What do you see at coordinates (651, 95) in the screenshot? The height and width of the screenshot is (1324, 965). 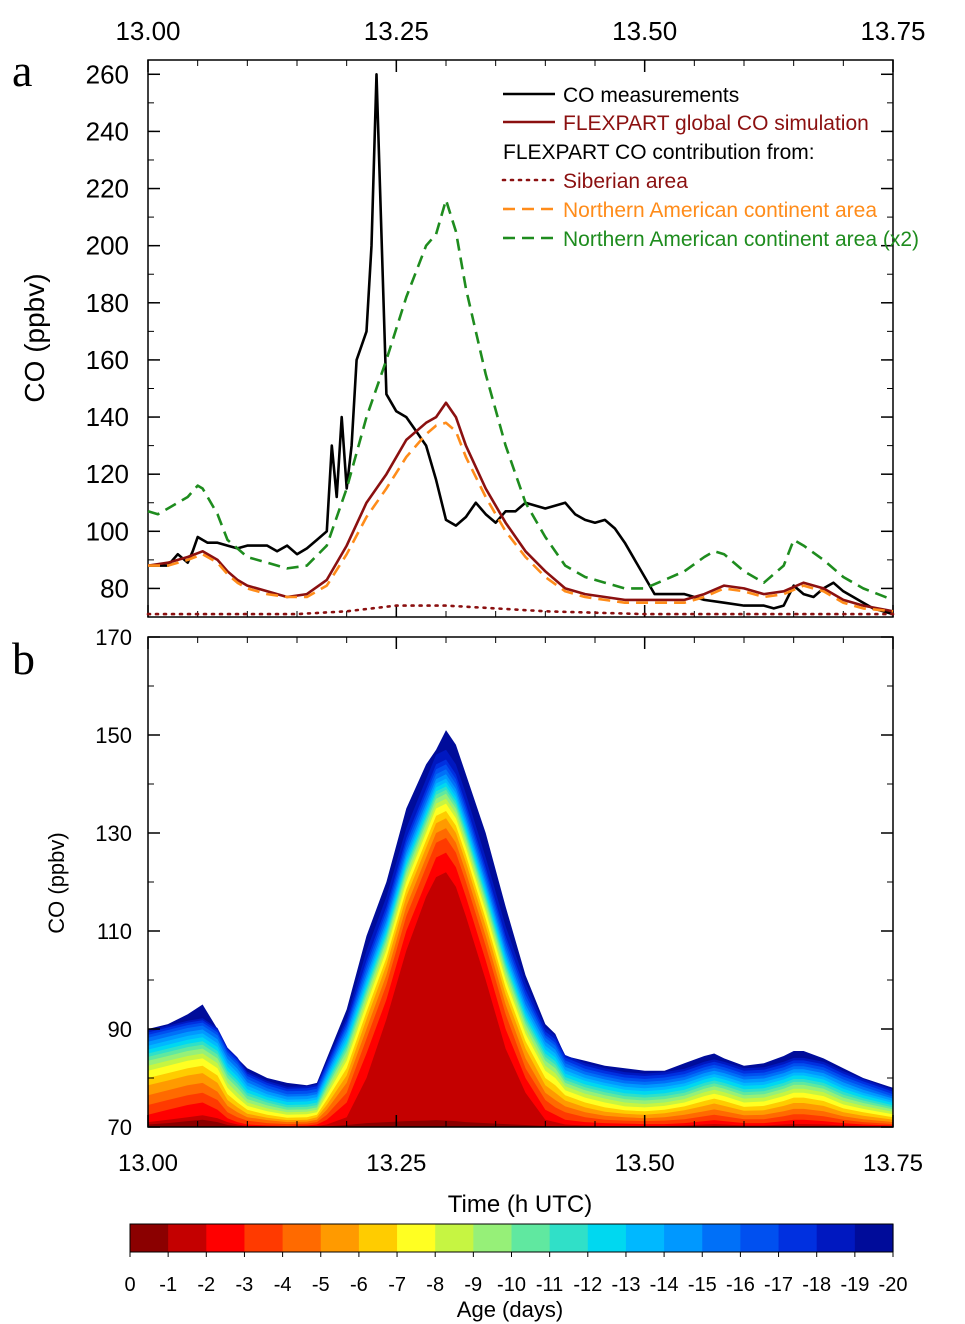 I see `legend-label: CO measurements` at bounding box center [651, 95].